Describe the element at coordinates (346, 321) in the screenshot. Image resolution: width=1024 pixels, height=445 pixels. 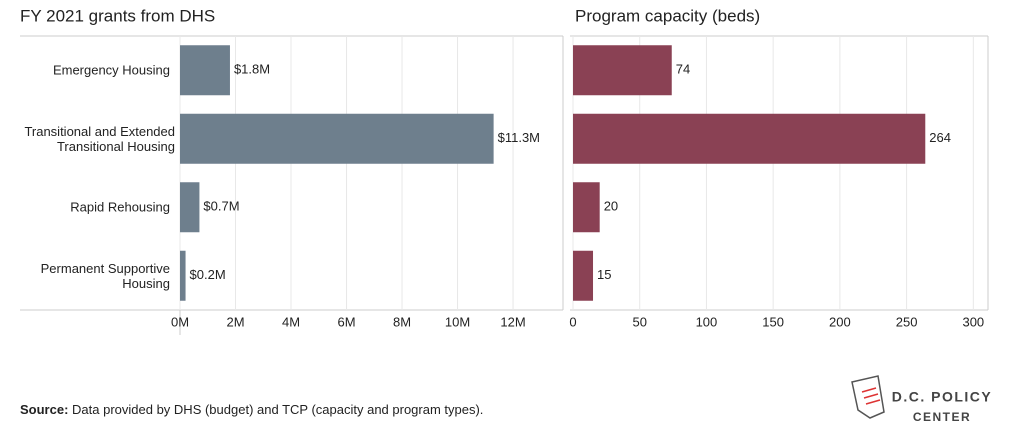
I see `x-tick-label: 6M` at that location.